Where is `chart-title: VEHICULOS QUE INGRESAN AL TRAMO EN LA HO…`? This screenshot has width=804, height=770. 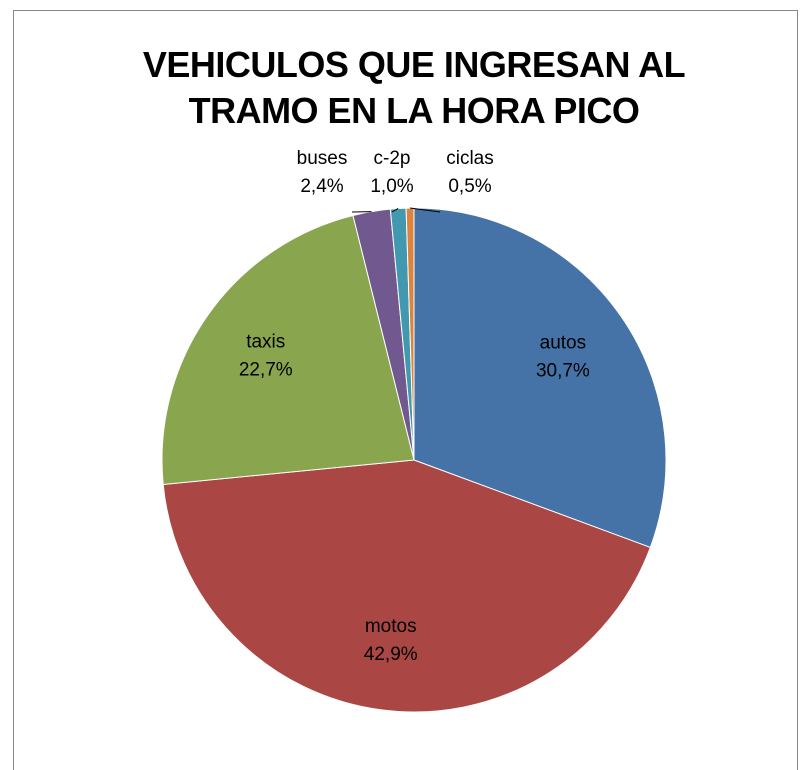 chart-title: VEHICULOS QUE INGRESAN AL TRAMO EN LA HO… is located at coordinates (414, 87).